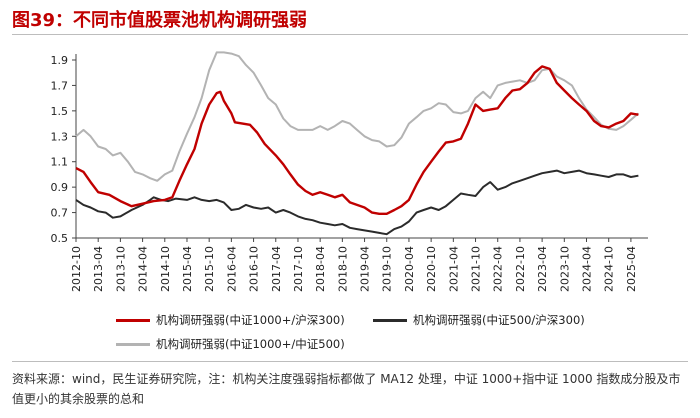 This screenshot has height=418, width=700. I want to click on x-tick-label: 2019-10, so click(387, 269).